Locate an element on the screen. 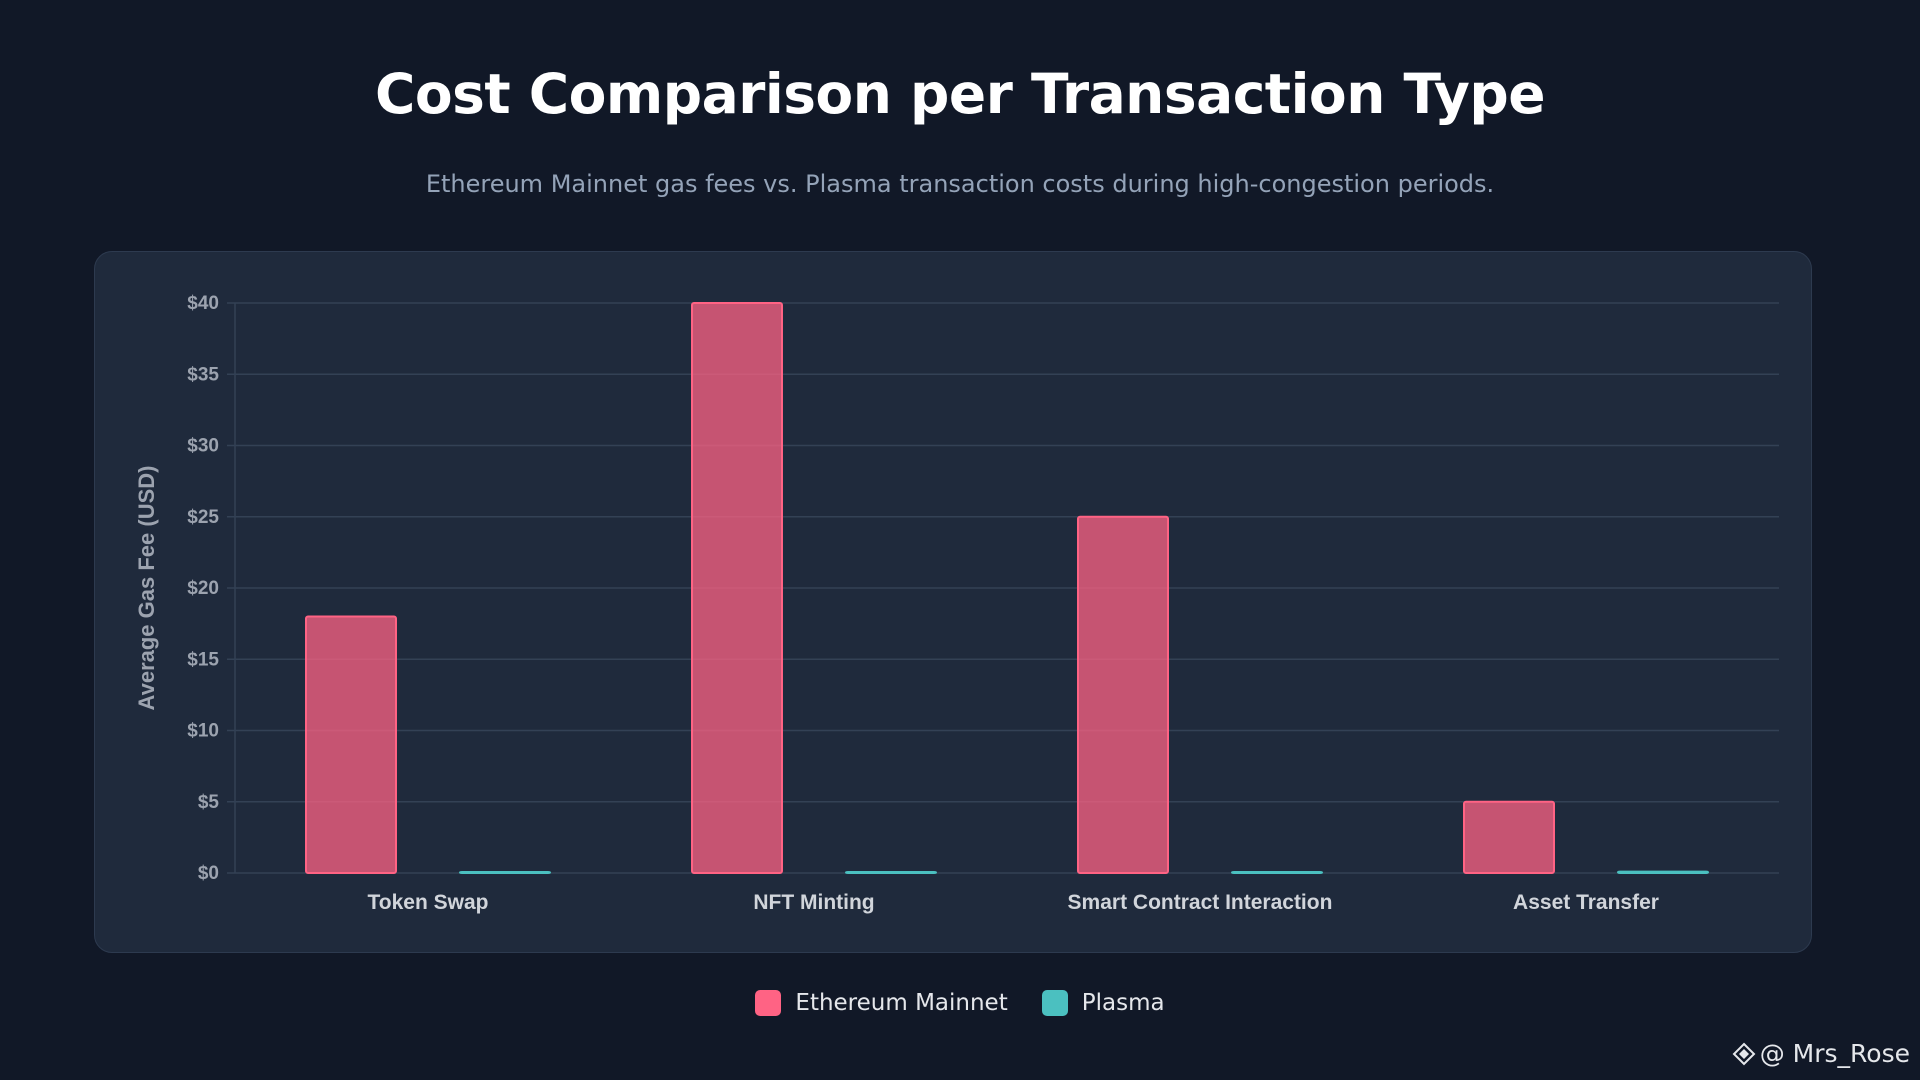  y-tick-label: $40 is located at coordinates (203, 303).